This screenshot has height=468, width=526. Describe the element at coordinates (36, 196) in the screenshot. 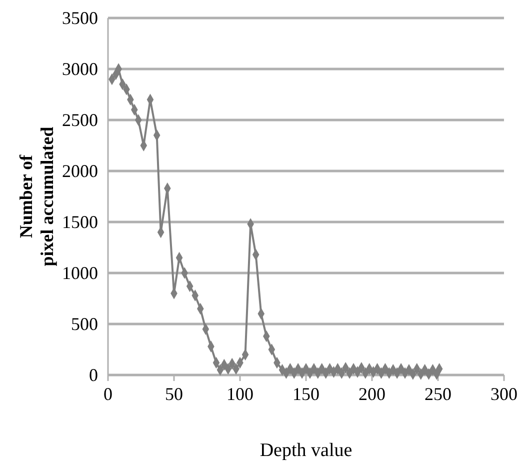

I see `y-axis-title: Number of pixel accumulated` at that location.